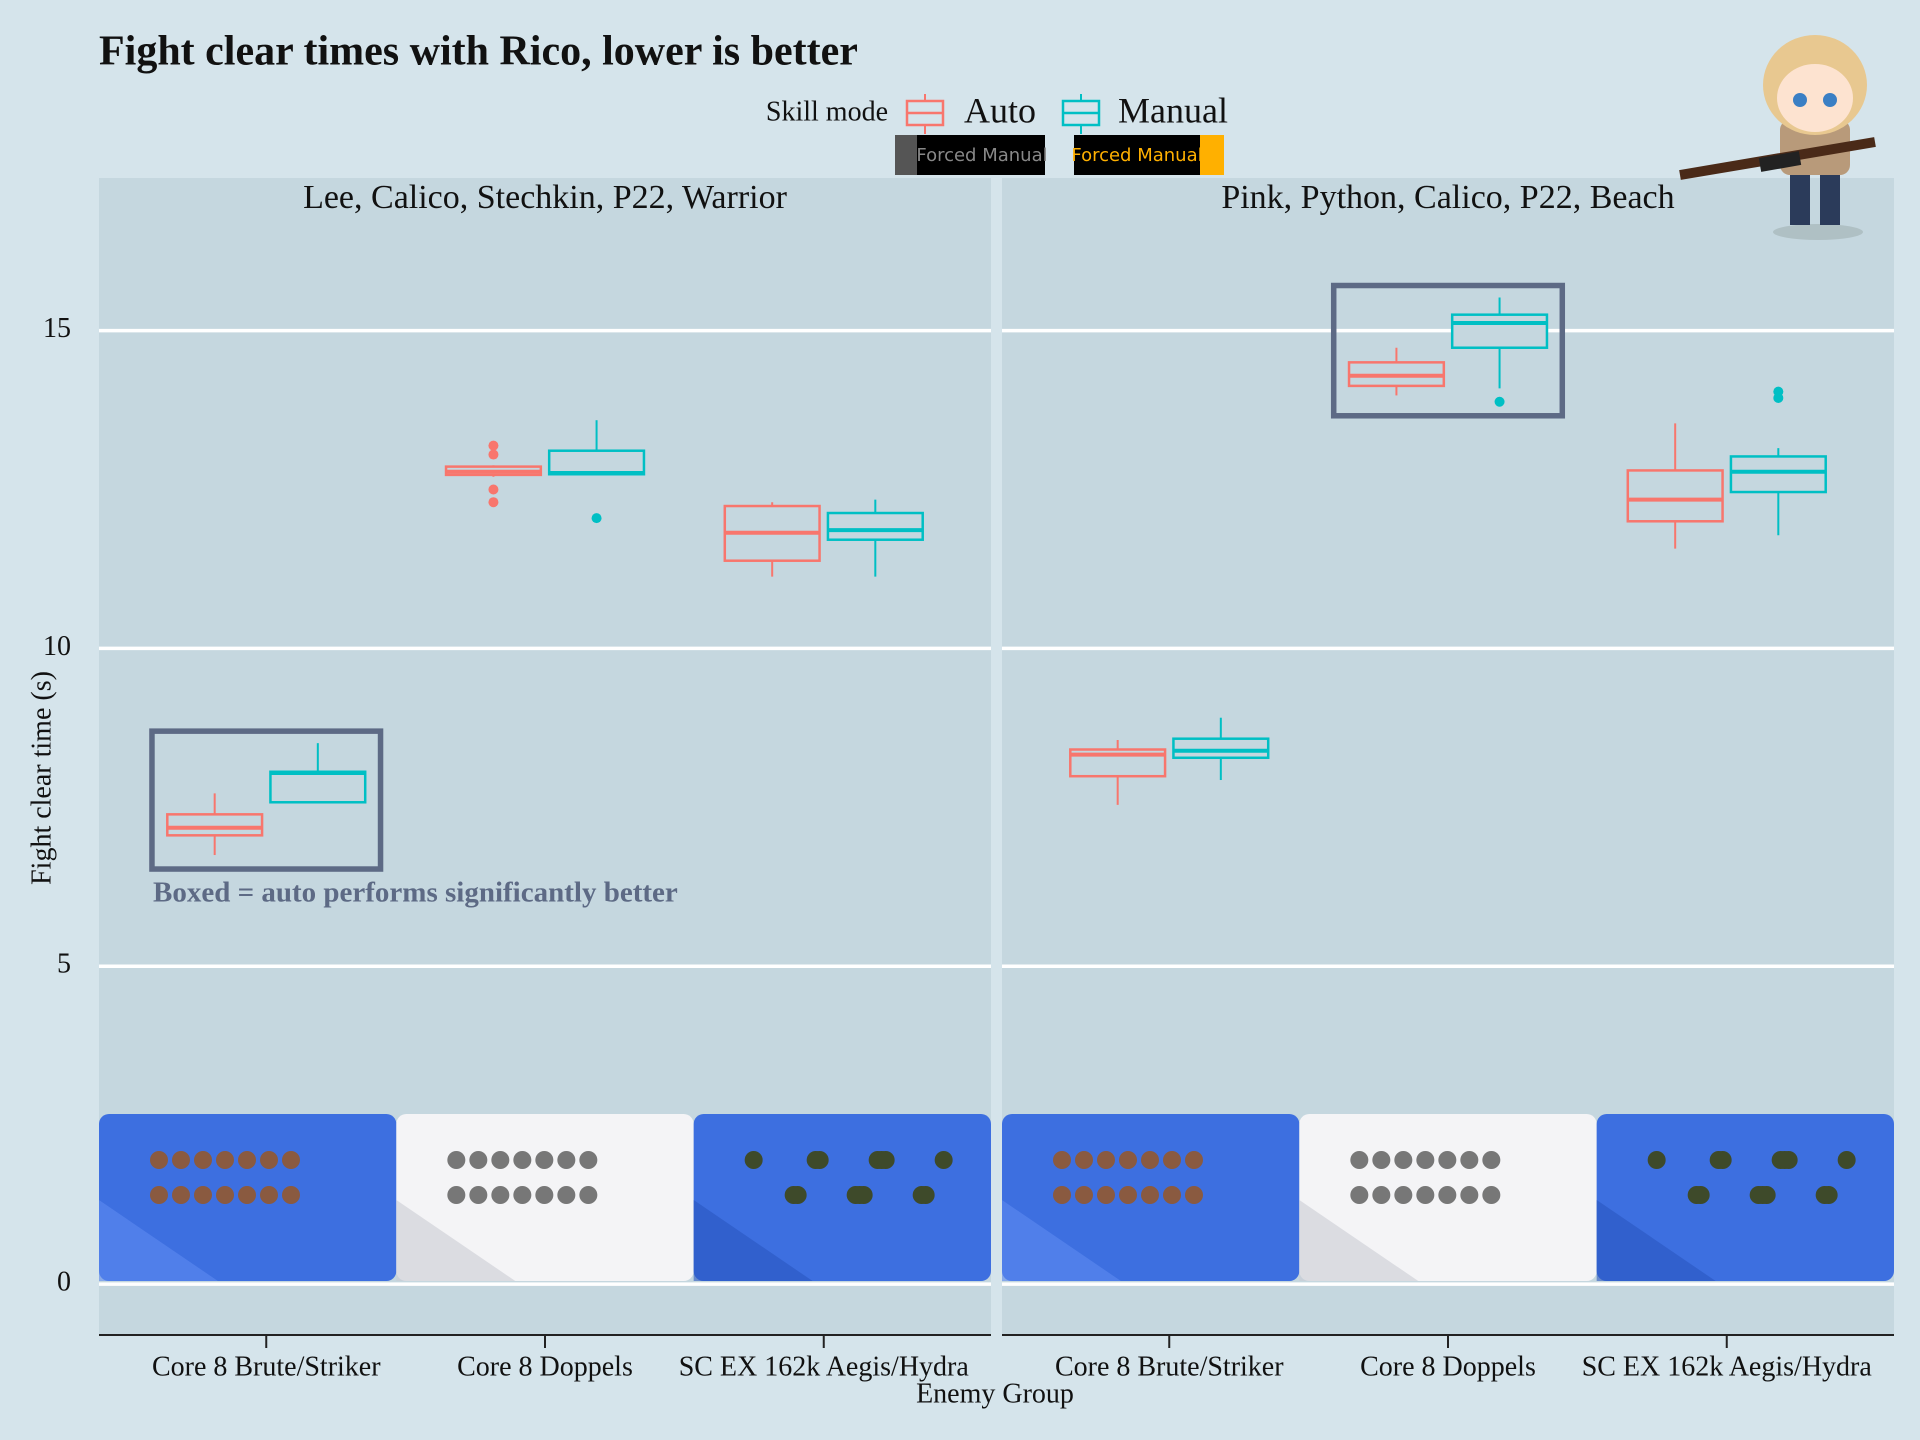  I want to click on y-tick-label: 10, so click(57, 646).